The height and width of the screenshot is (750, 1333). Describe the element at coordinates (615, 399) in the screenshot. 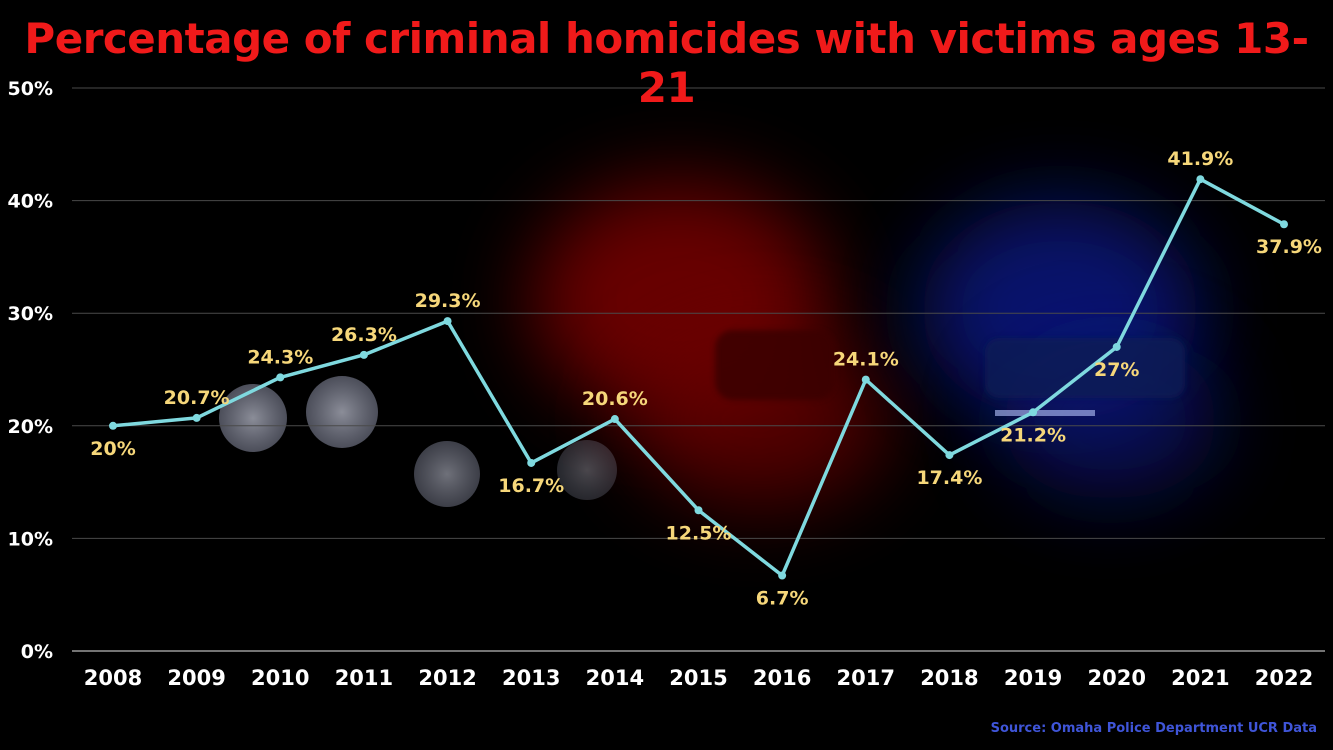

I see `data-label: 20.6%` at that location.